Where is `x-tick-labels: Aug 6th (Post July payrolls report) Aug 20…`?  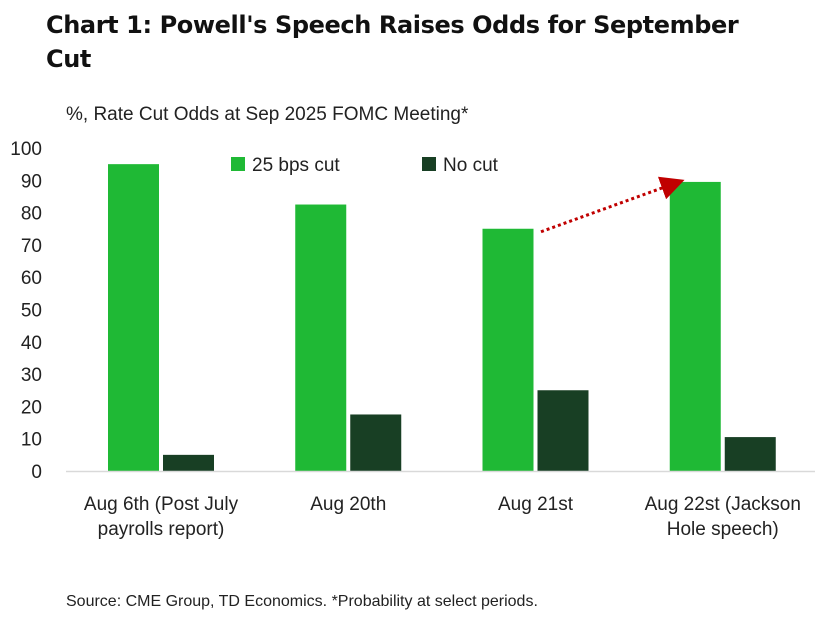 x-tick-labels: Aug 6th (Post July payrolls report) Aug 20… is located at coordinates (442, 517).